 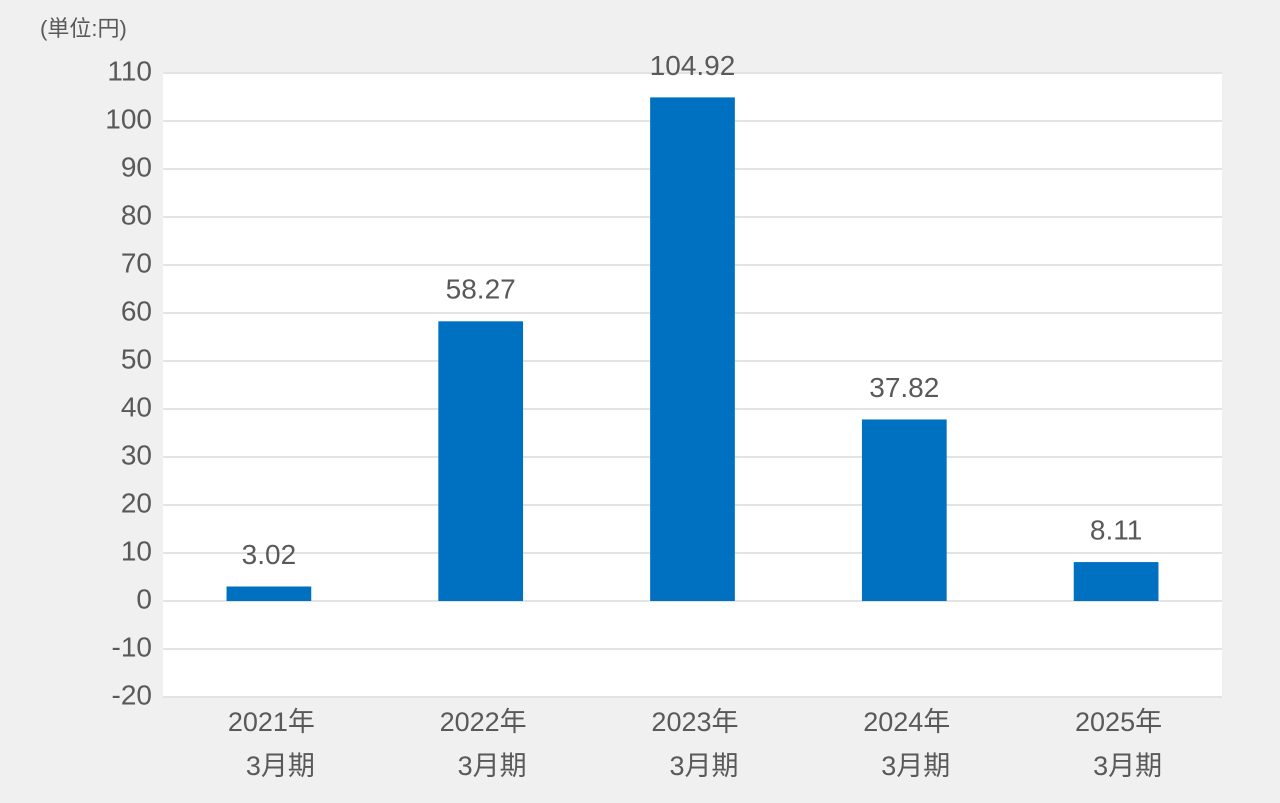 I want to click on data-label: 58.27, so click(x=481, y=289).